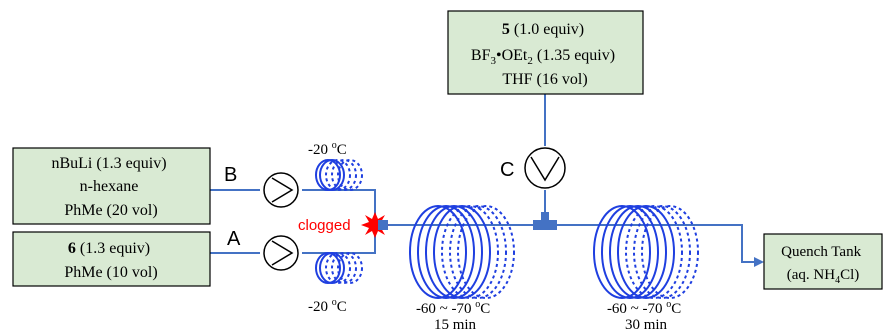 This screenshot has width=886, height=331. I want to click on reagent-5-solvent: THF (16 vol), so click(544, 79).